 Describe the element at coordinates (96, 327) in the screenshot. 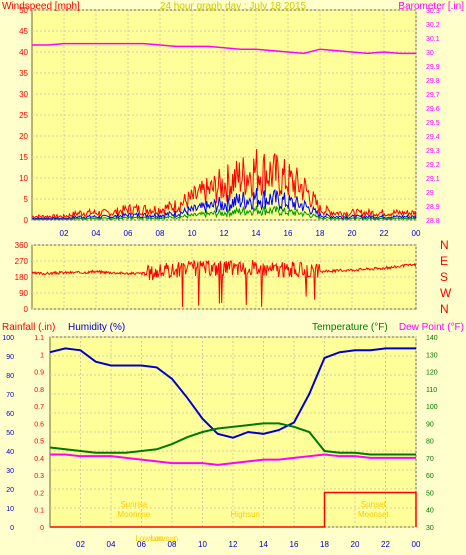

I see `ylabel-humidity: Humidity (%)` at that location.